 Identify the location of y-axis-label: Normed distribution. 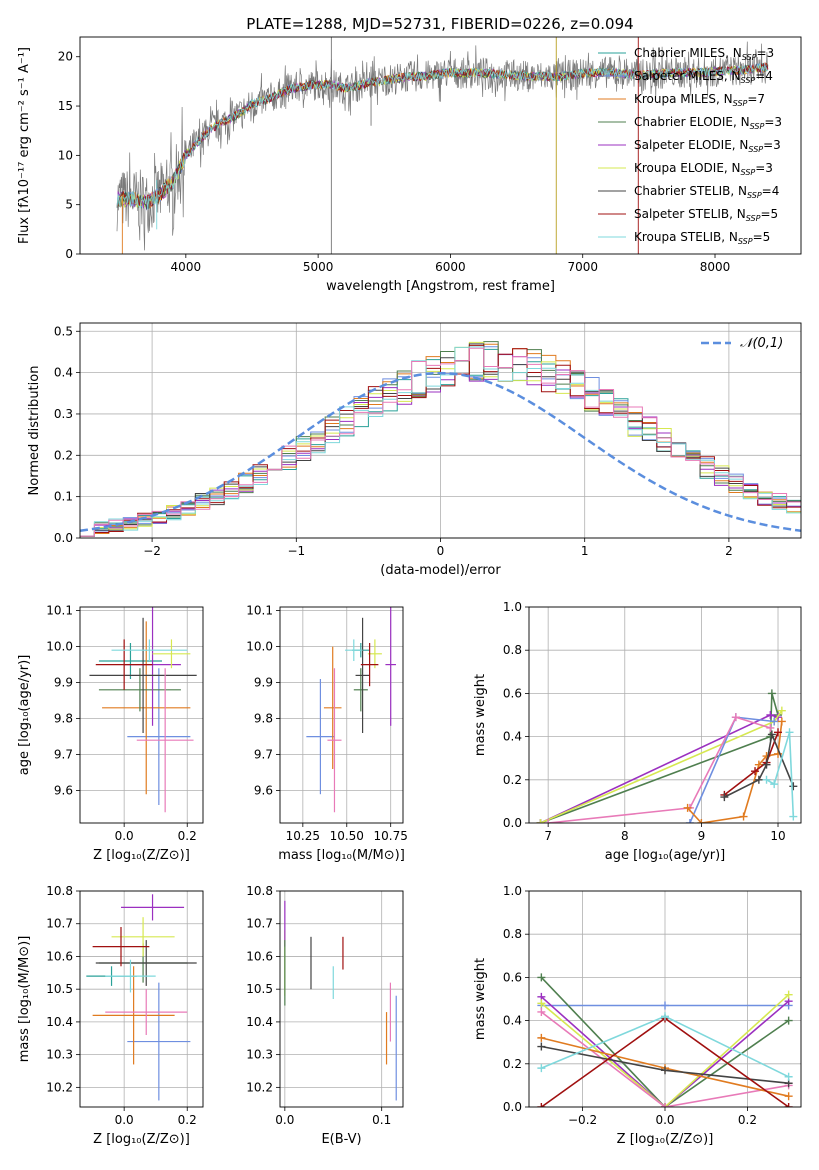
(34, 431).